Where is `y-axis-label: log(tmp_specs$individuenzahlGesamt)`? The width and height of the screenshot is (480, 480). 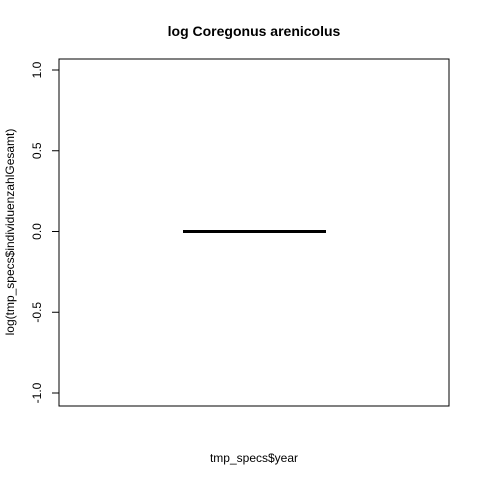 y-axis-label: log(tmp_specs$individuenzahlGesamt) is located at coordinates (10, 232).